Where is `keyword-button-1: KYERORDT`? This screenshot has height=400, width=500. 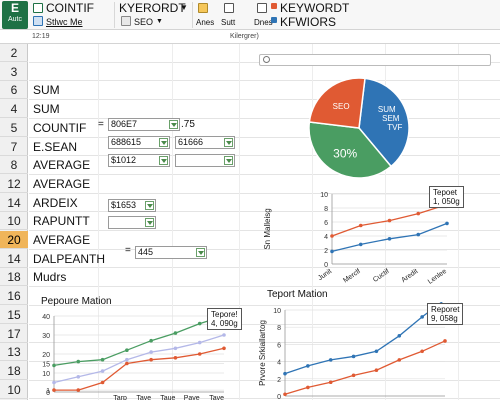
keyword-button-1: KYERORDT is located at coordinates (152, 8).